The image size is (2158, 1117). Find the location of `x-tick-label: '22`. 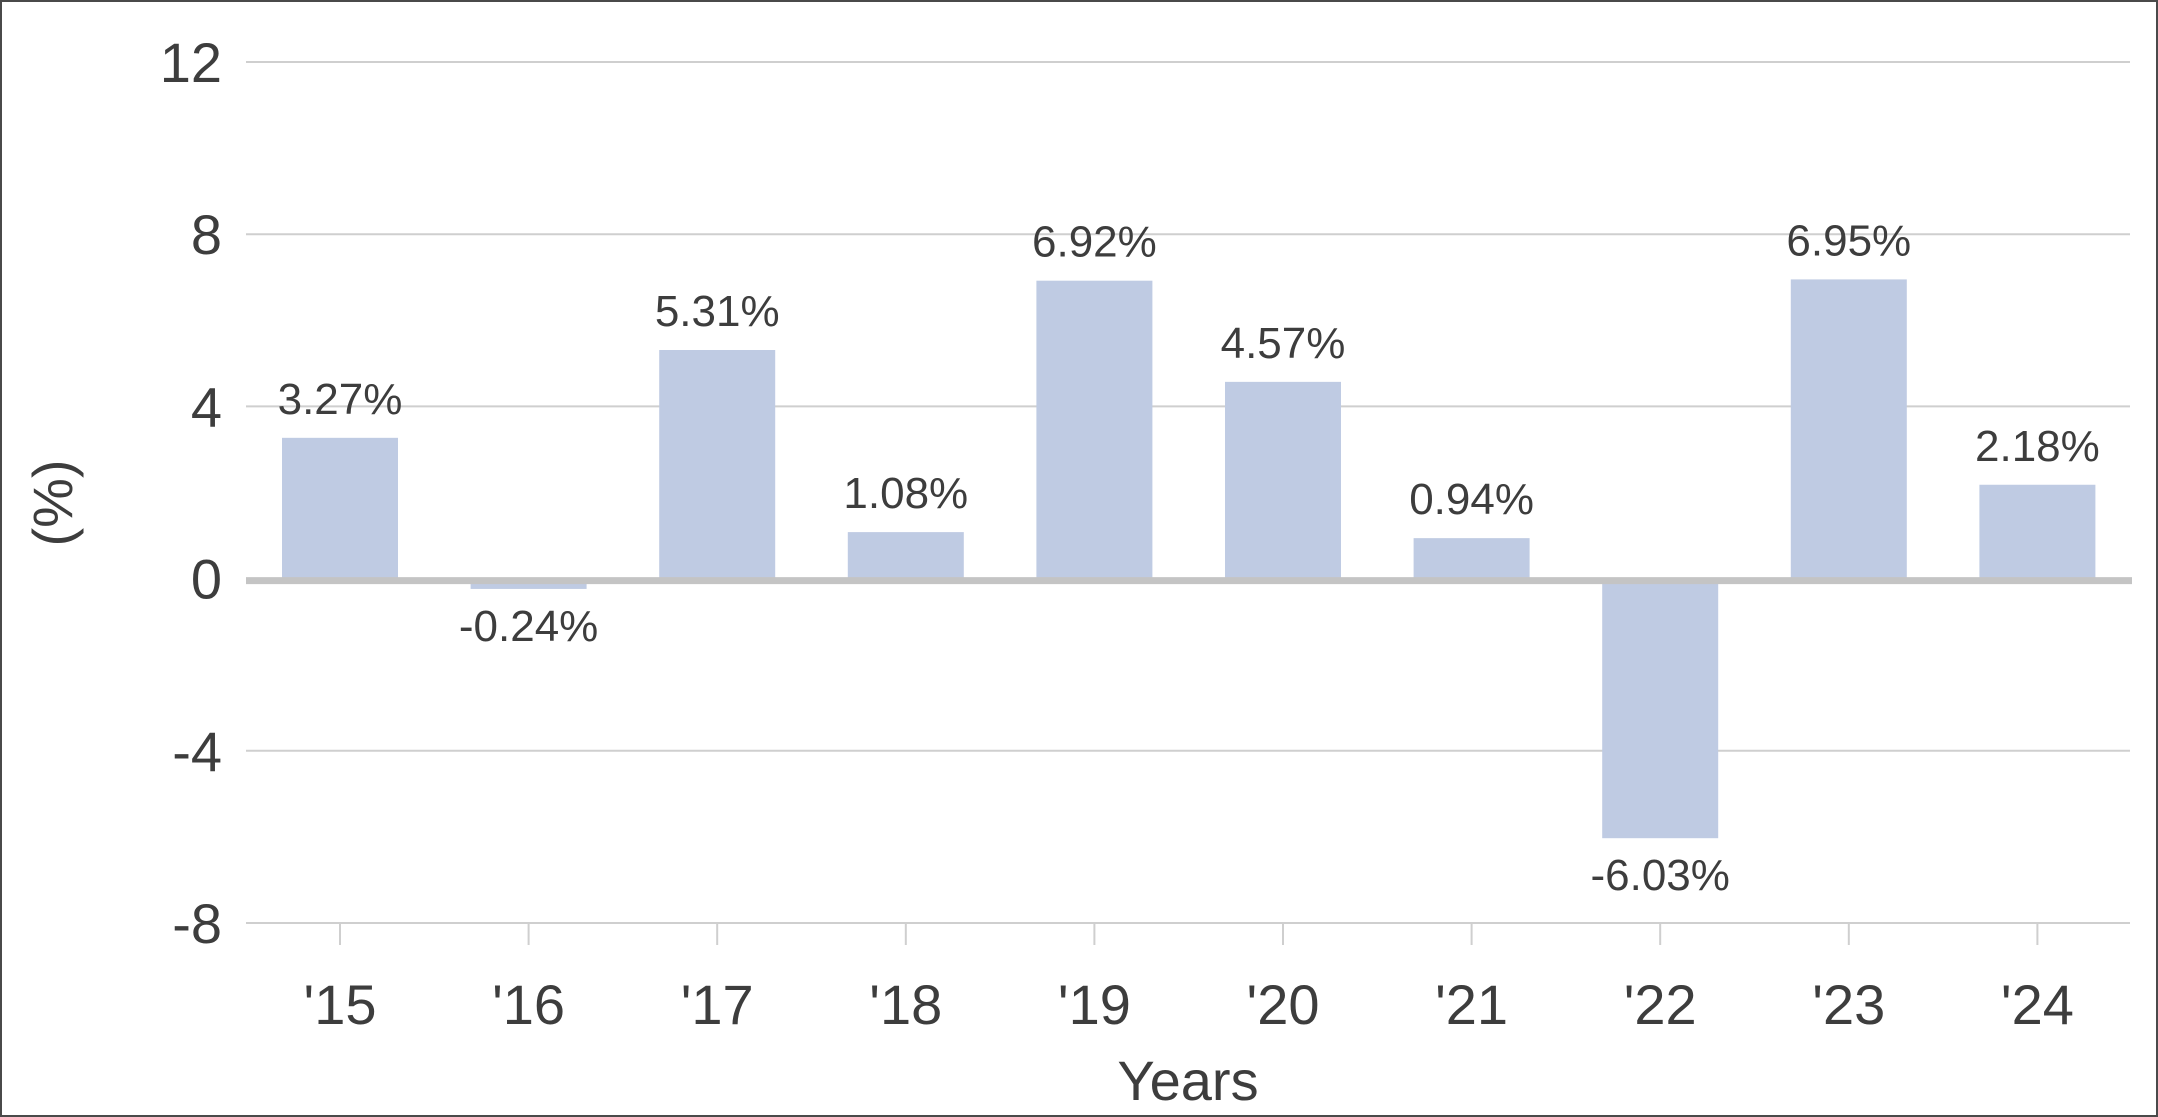

x-tick-label: '22 is located at coordinates (1660, 1004).